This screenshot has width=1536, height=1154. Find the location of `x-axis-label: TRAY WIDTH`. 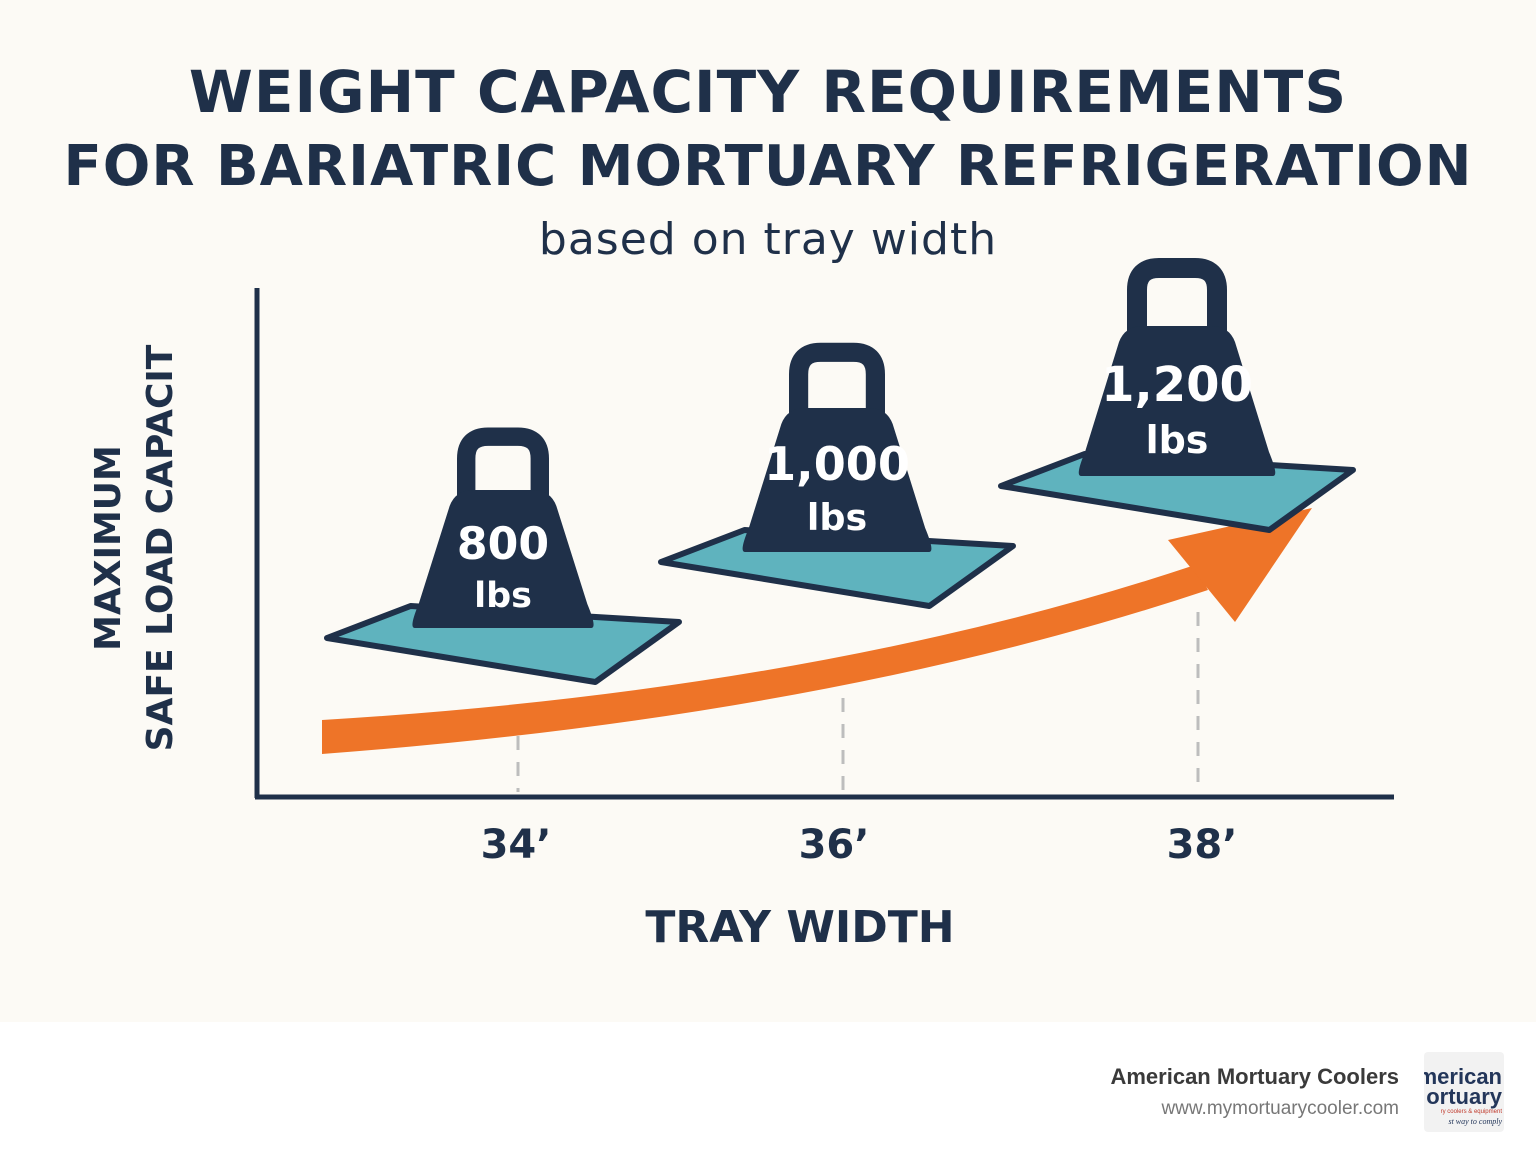

x-axis-label: TRAY WIDTH is located at coordinates (800, 927).